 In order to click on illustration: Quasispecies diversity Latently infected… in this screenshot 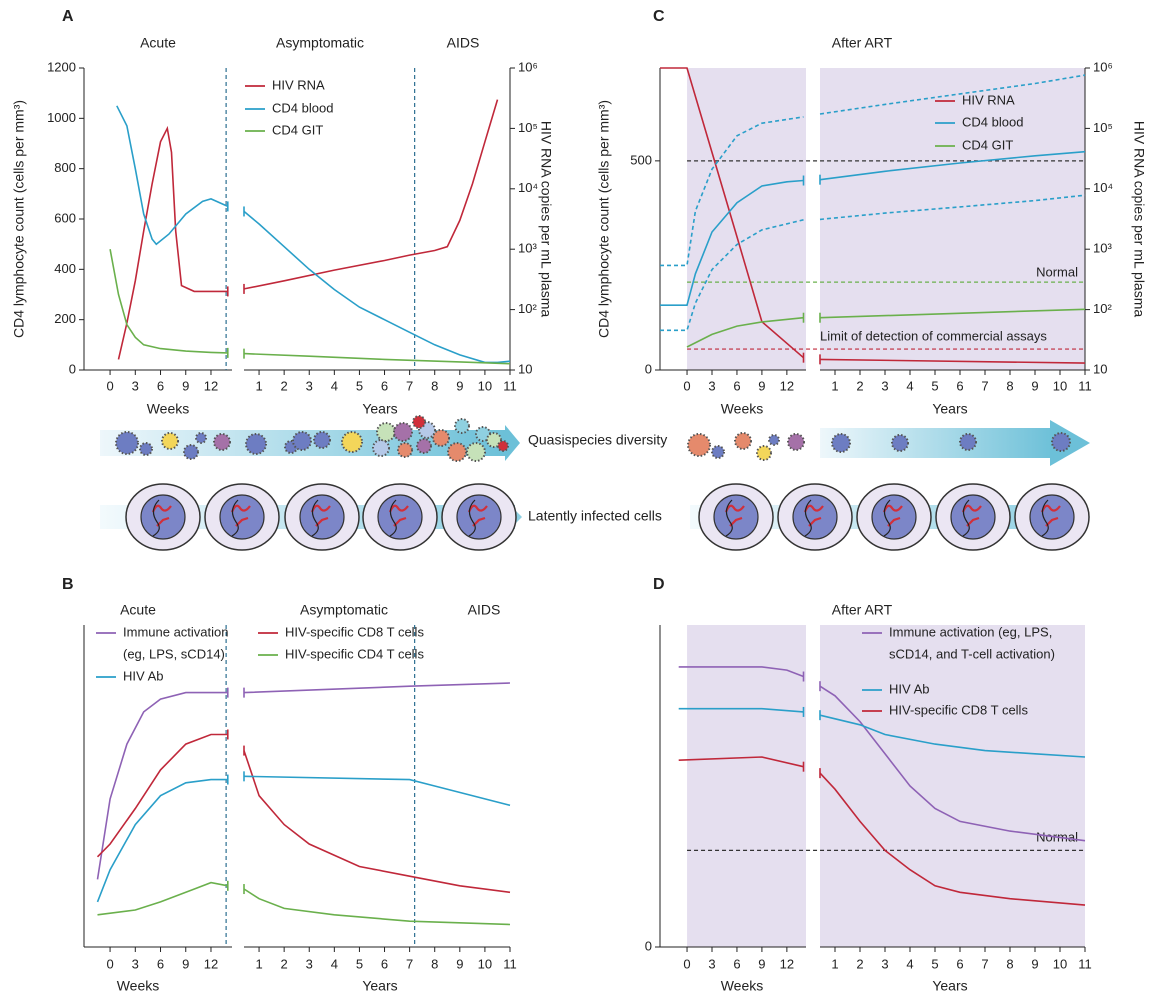, I will do `click(595, 483)`.